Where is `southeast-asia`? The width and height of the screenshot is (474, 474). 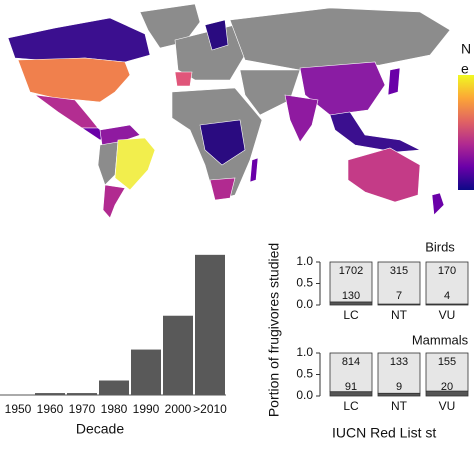 southeast-asia is located at coordinates (375, 132).